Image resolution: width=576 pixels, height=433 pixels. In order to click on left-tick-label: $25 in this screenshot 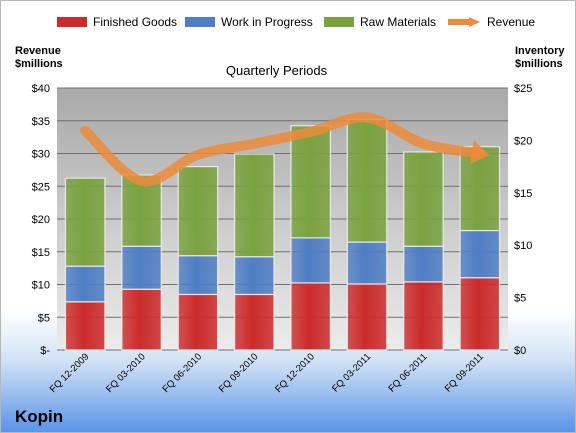, I will do `click(41, 187)`.